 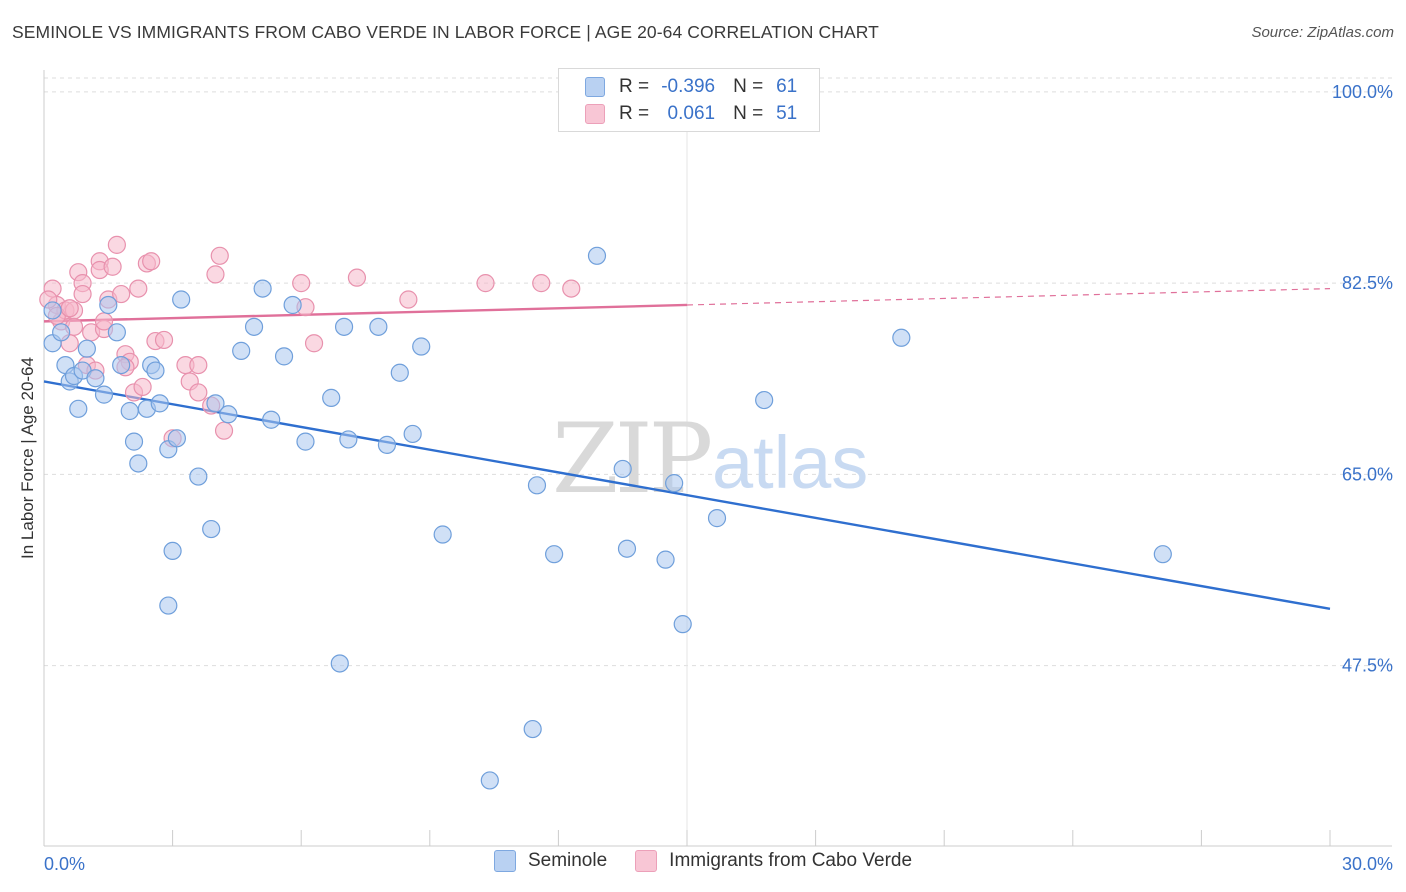 I want to click on legend-item-cabo-verde: Immigrants from Cabo Verde, so click(x=773, y=861).